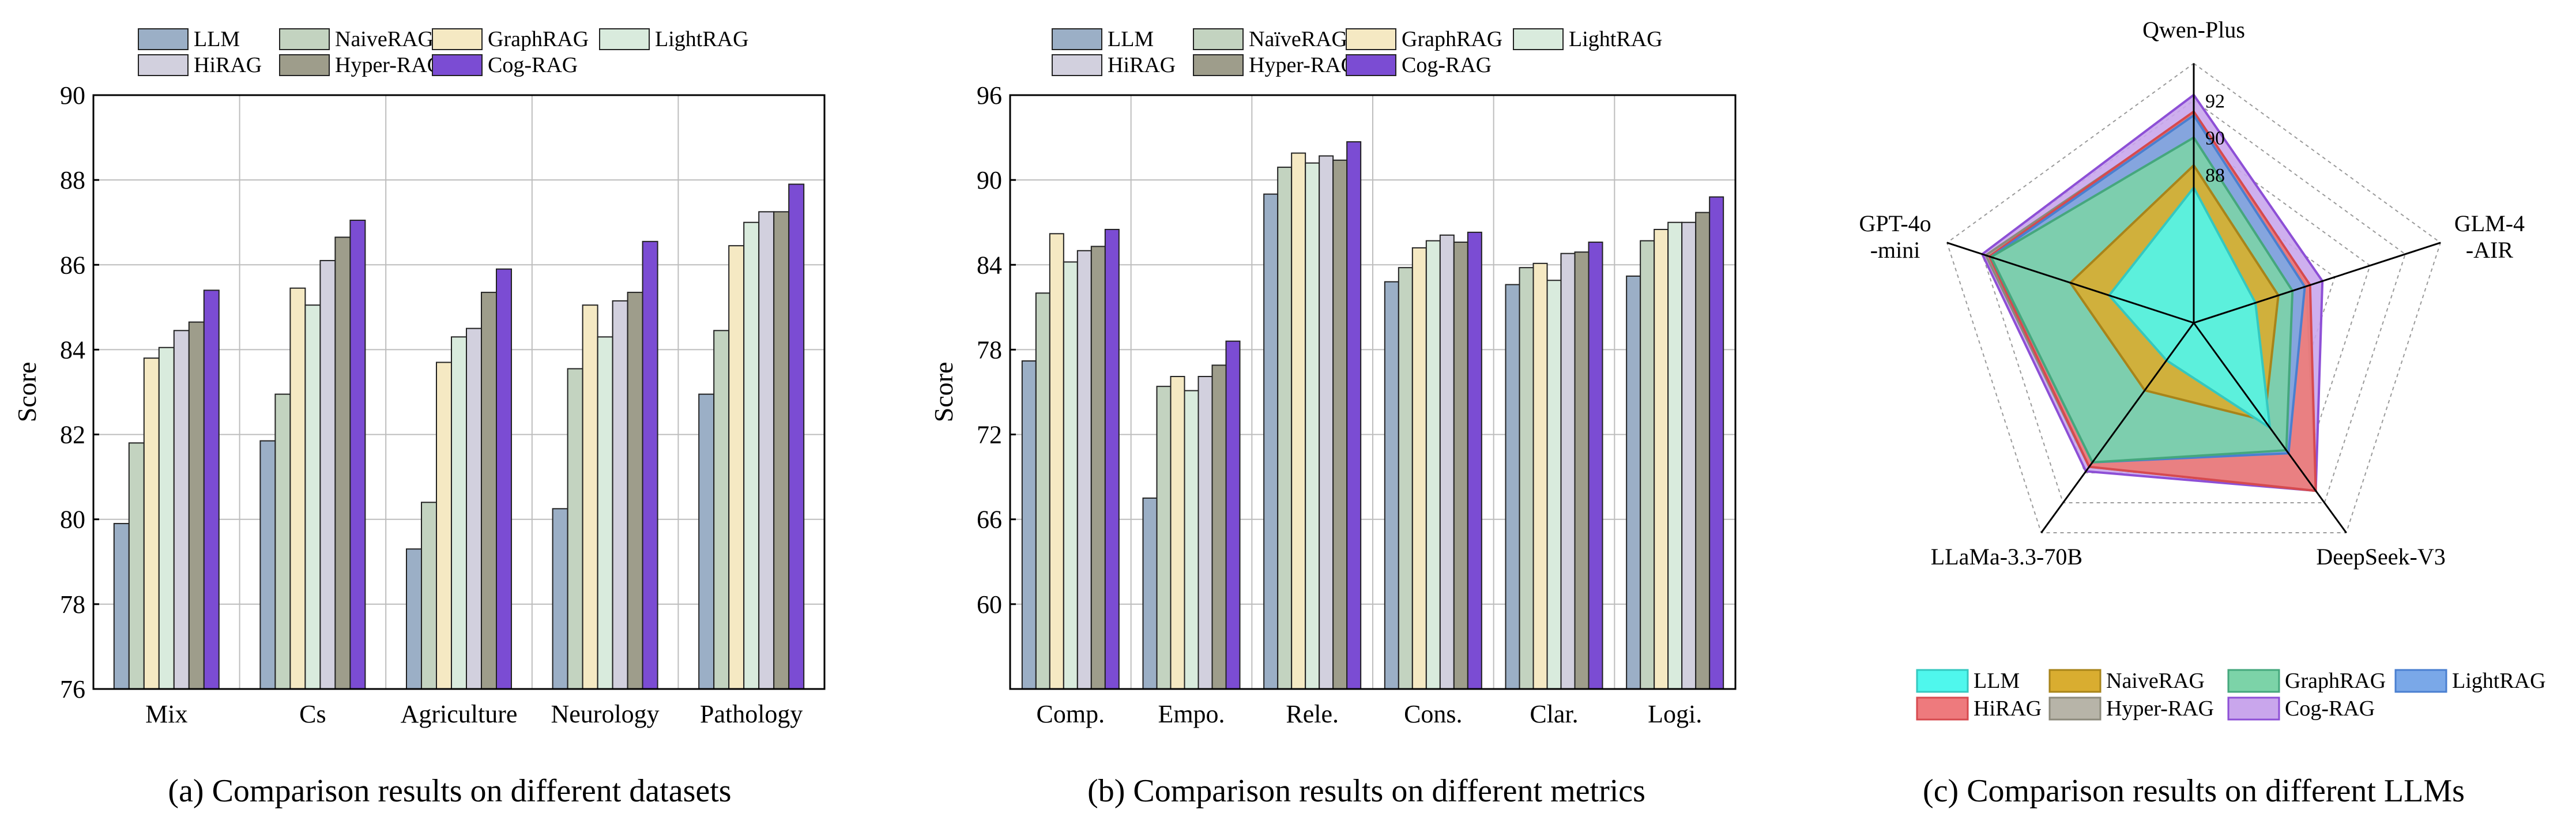 Image resolution: width=2576 pixels, height=836 pixels. I want to click on radar-area-llm, so click(2189, 308).